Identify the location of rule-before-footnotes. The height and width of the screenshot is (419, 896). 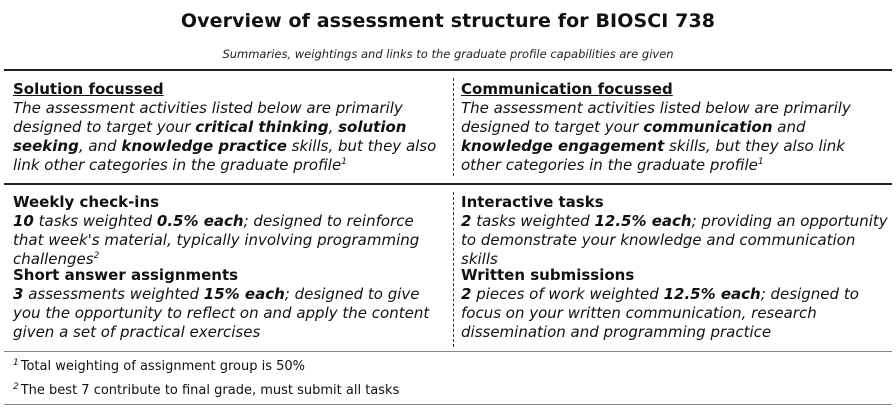
(448, 351).